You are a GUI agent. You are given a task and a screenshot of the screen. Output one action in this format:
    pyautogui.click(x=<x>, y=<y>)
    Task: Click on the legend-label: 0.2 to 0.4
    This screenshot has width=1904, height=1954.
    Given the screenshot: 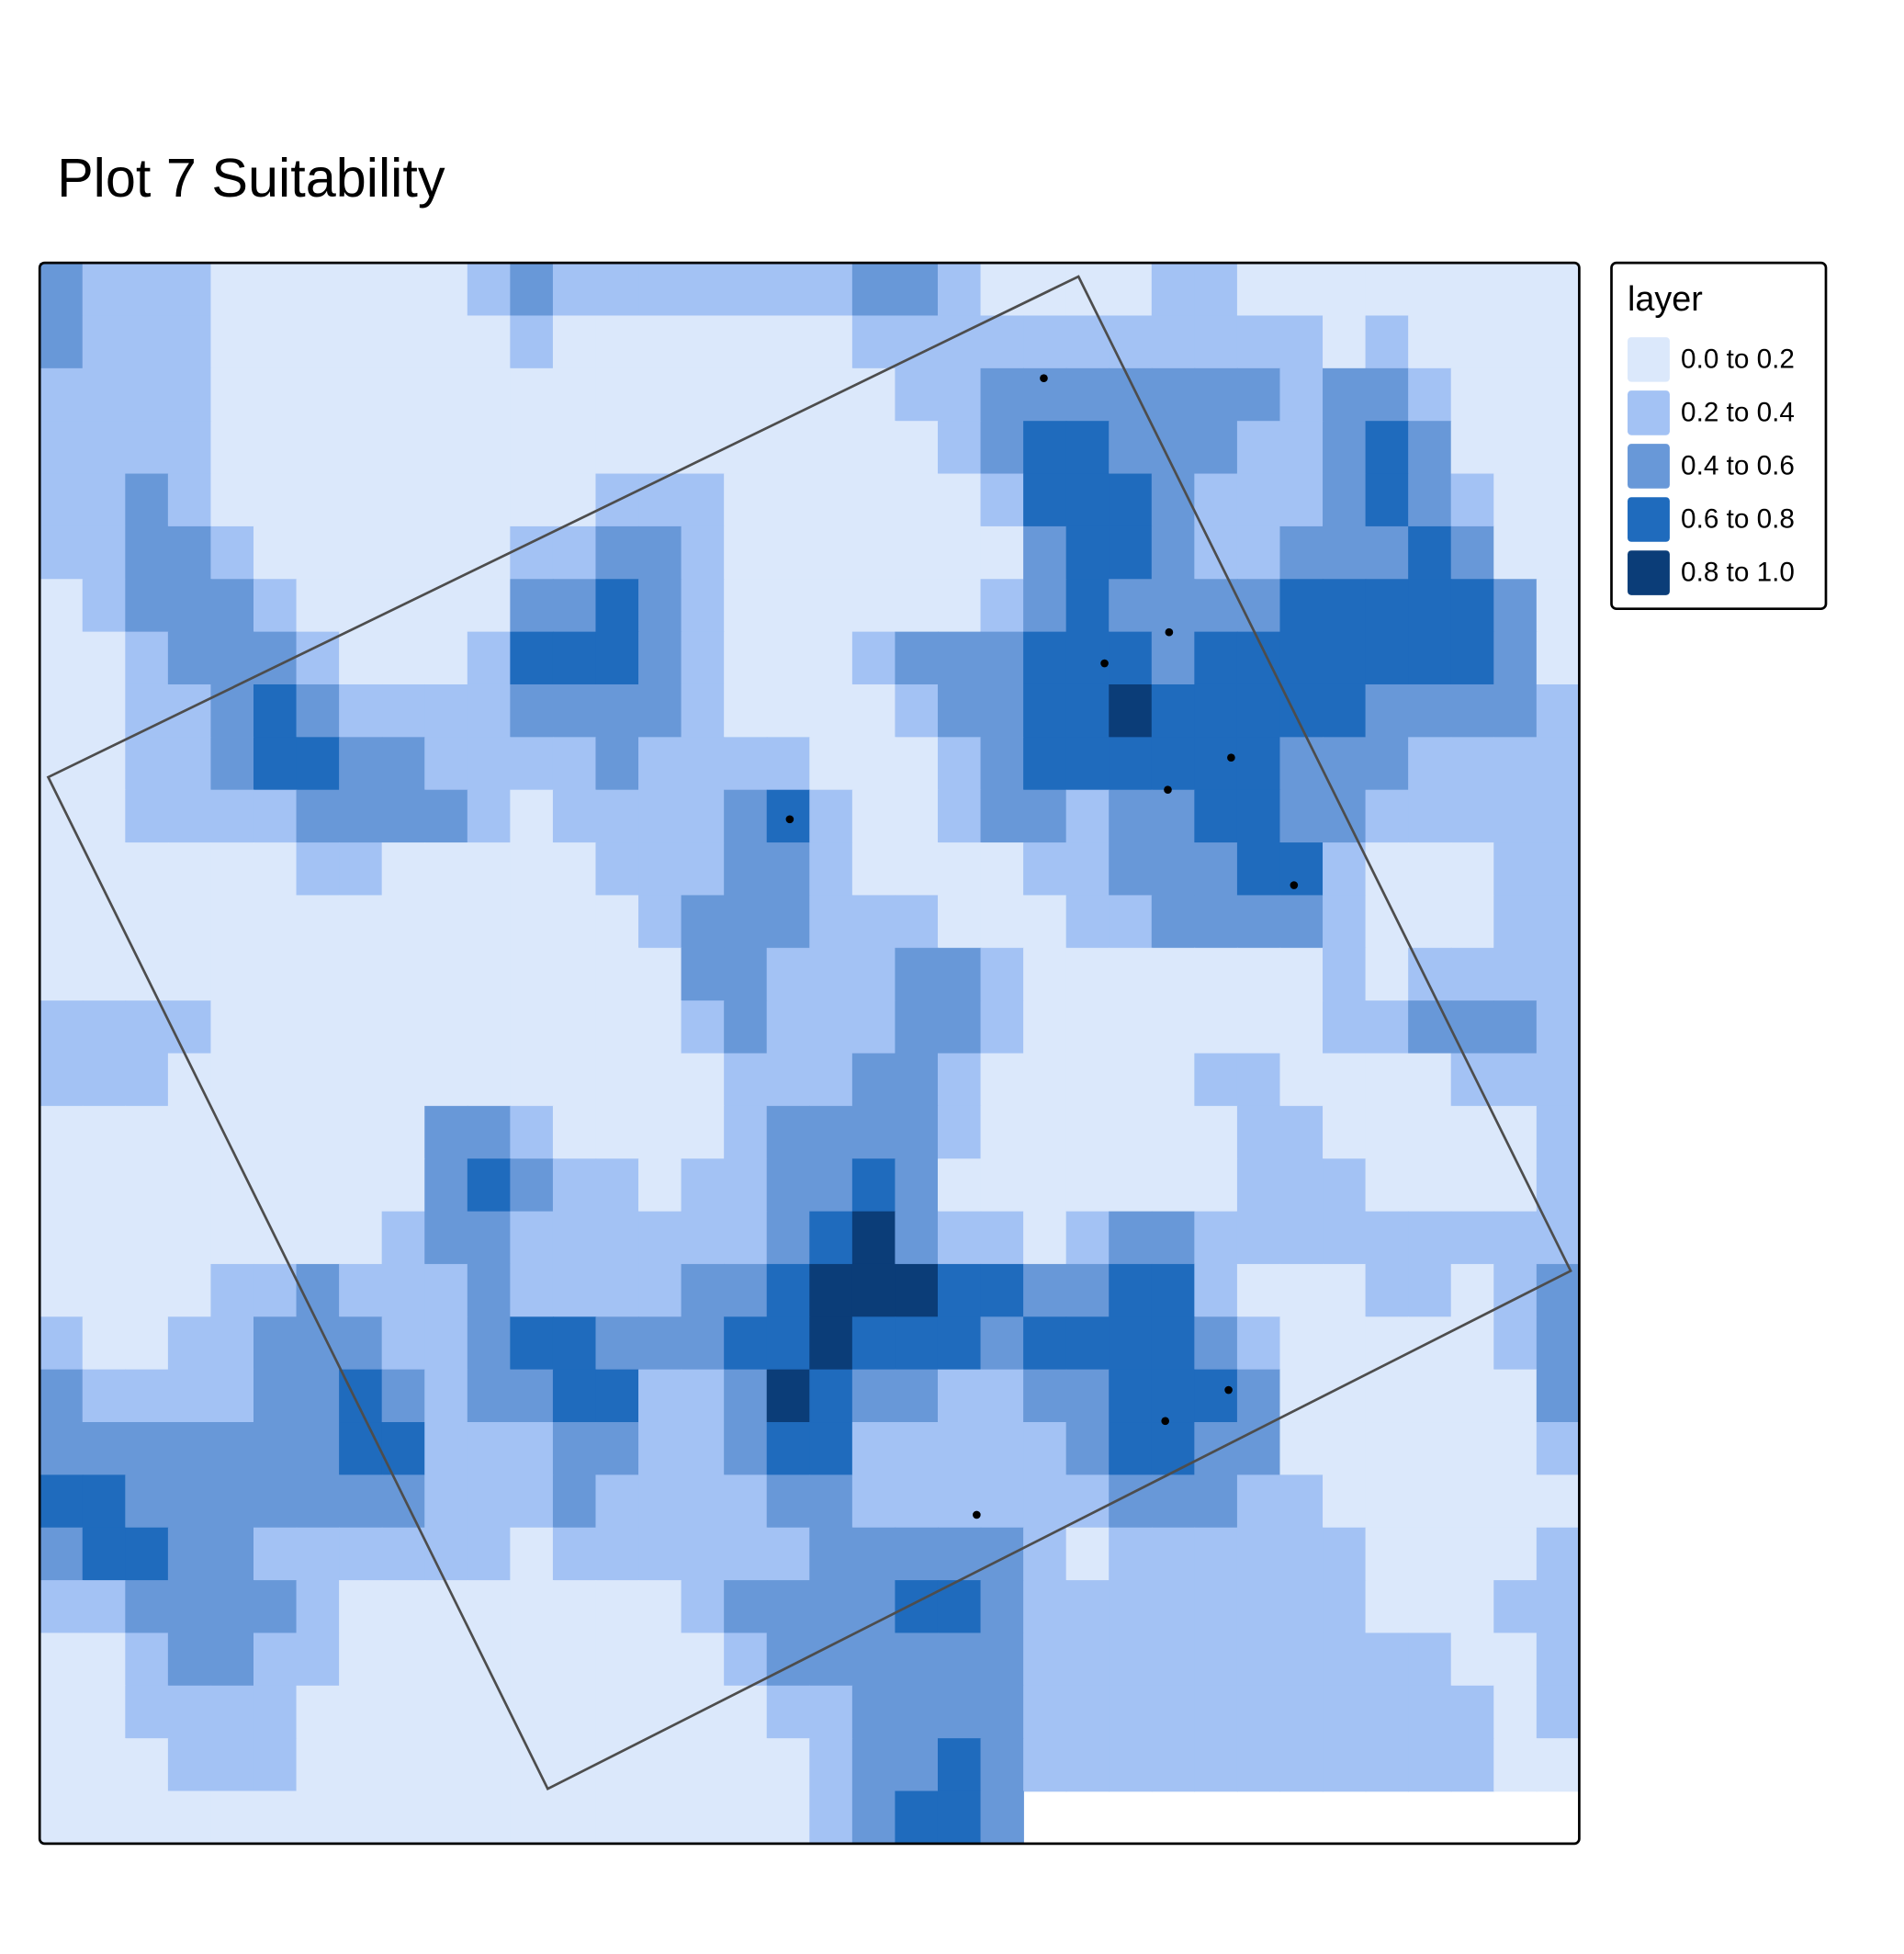 What is the action you would take?
    pyautogui.click(x=1738, y=413)
    